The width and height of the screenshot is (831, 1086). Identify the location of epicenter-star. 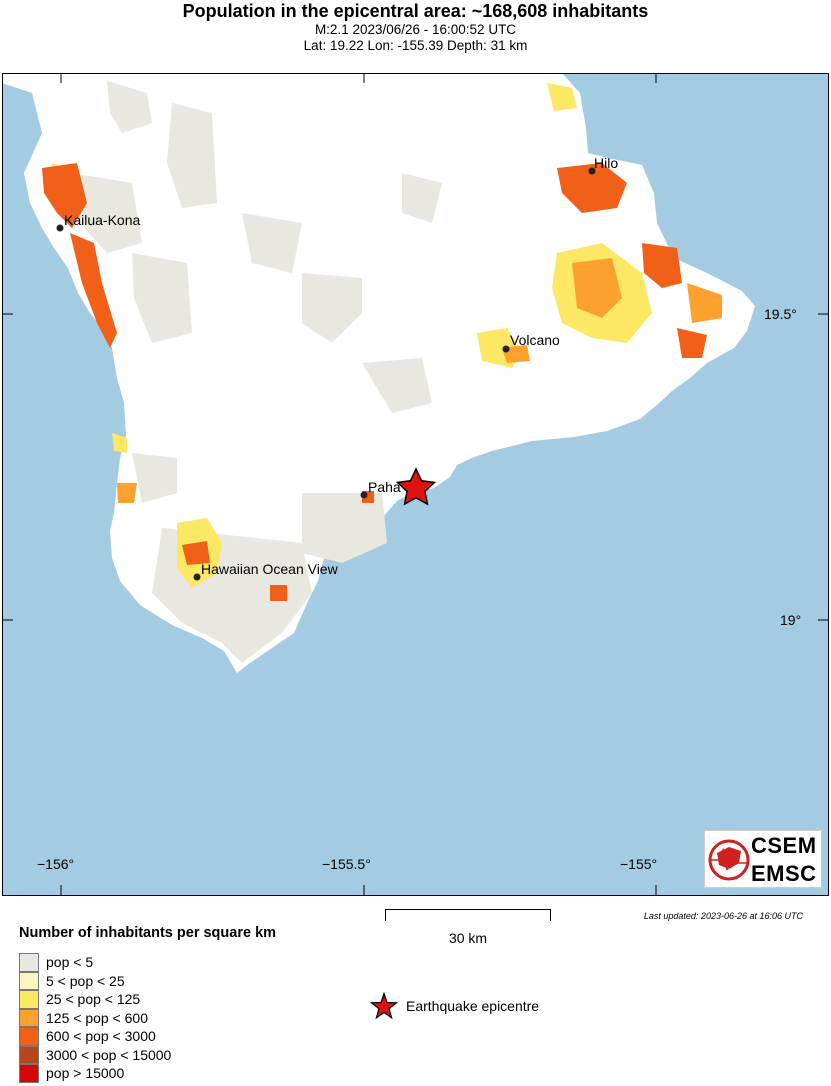
(416, 486).